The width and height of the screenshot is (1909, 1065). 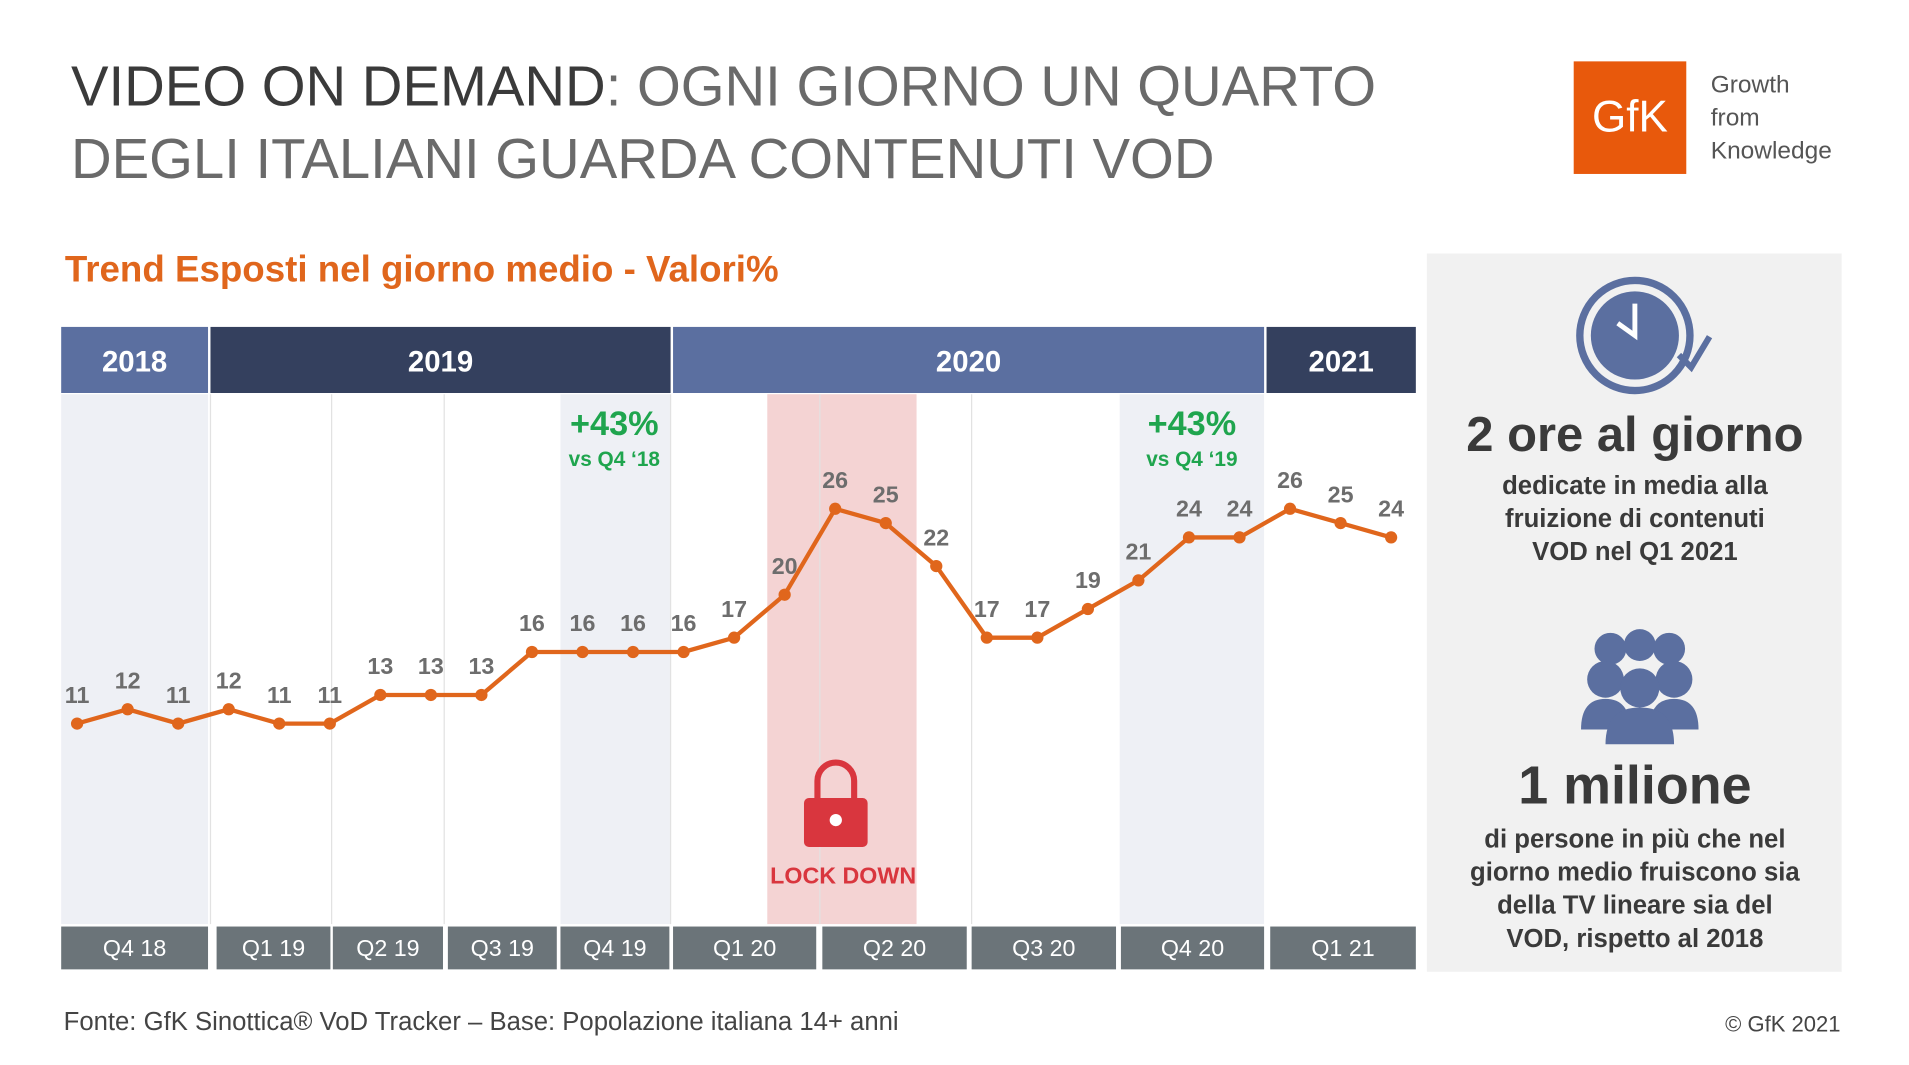 What do you see at coordinates (1640, 687) in the screenshot?
I see `people-icon` at bounding box center [1640, 687].